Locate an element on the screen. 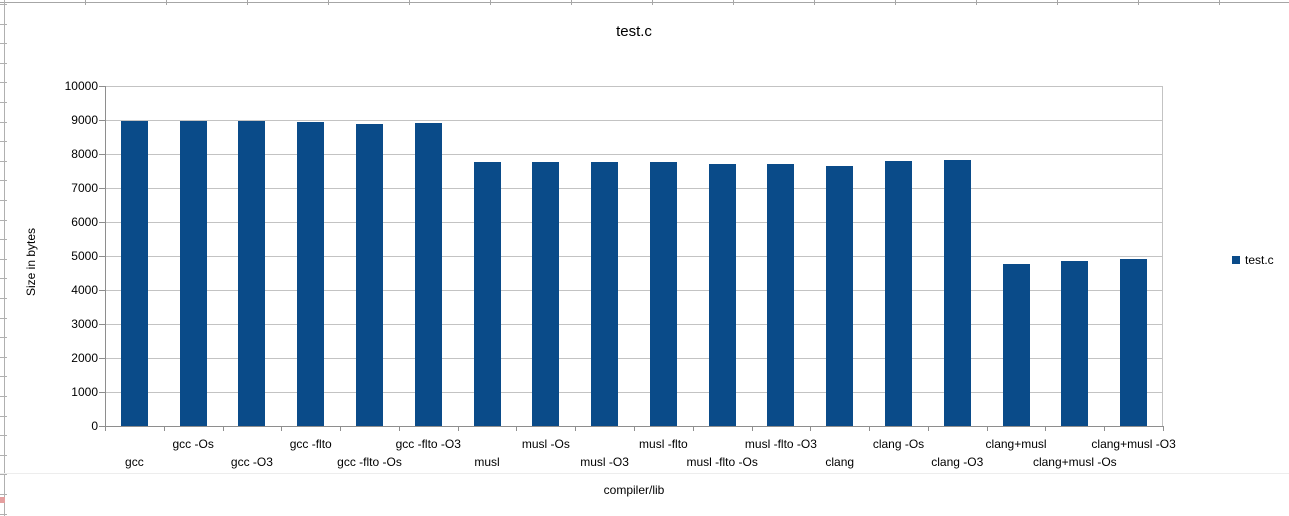  category-label: gcc -Os is located at coordinates (193, 444).